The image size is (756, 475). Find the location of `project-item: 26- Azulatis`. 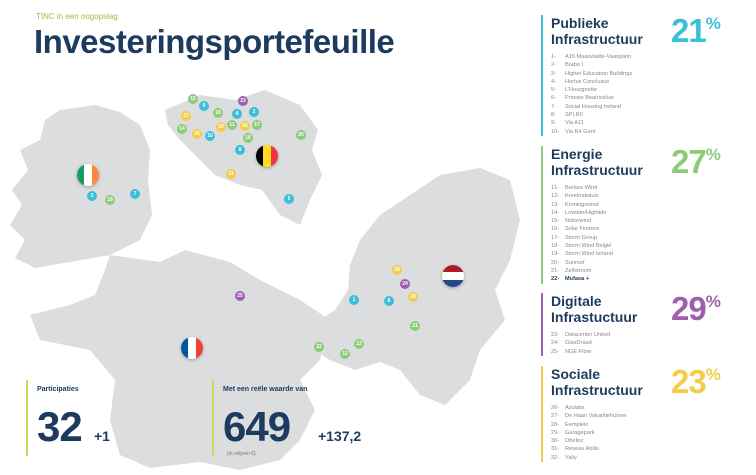

project-item: 26- Azulatis is located at coordinates (610, 408).